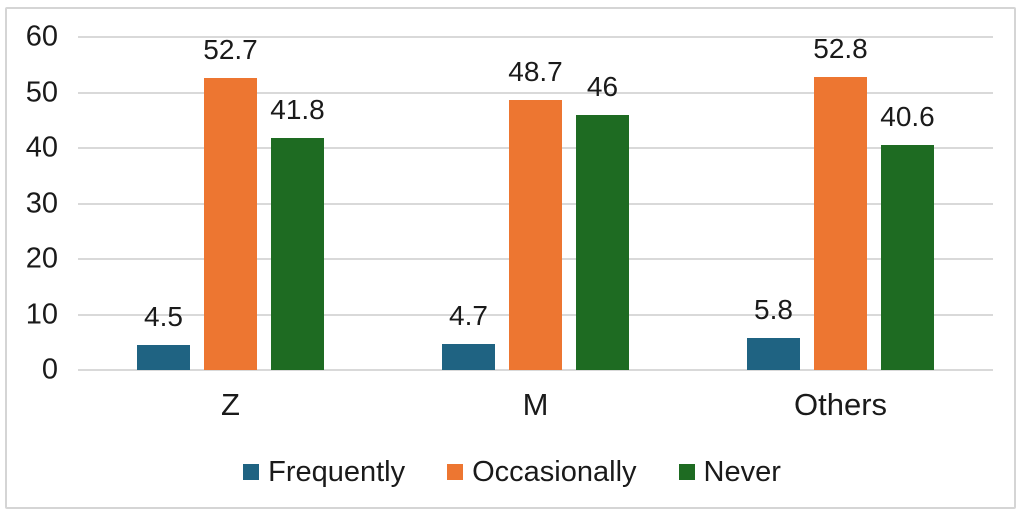  Describe the element at coordinates (535, 213) in the screenshot. I see `bar: 48.7` at that location.